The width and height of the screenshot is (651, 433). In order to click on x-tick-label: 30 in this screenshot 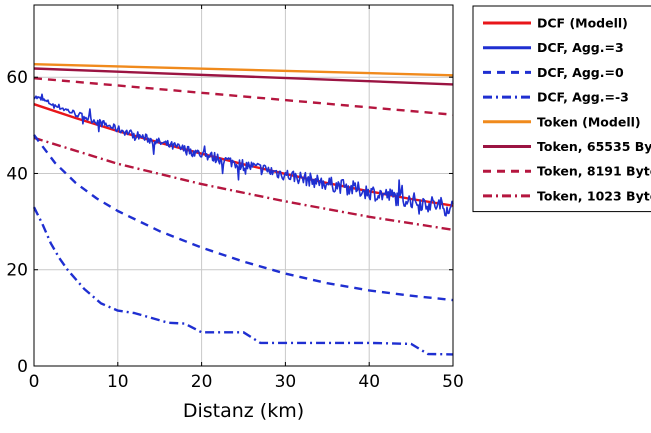, I will do `click(286, 382)`.